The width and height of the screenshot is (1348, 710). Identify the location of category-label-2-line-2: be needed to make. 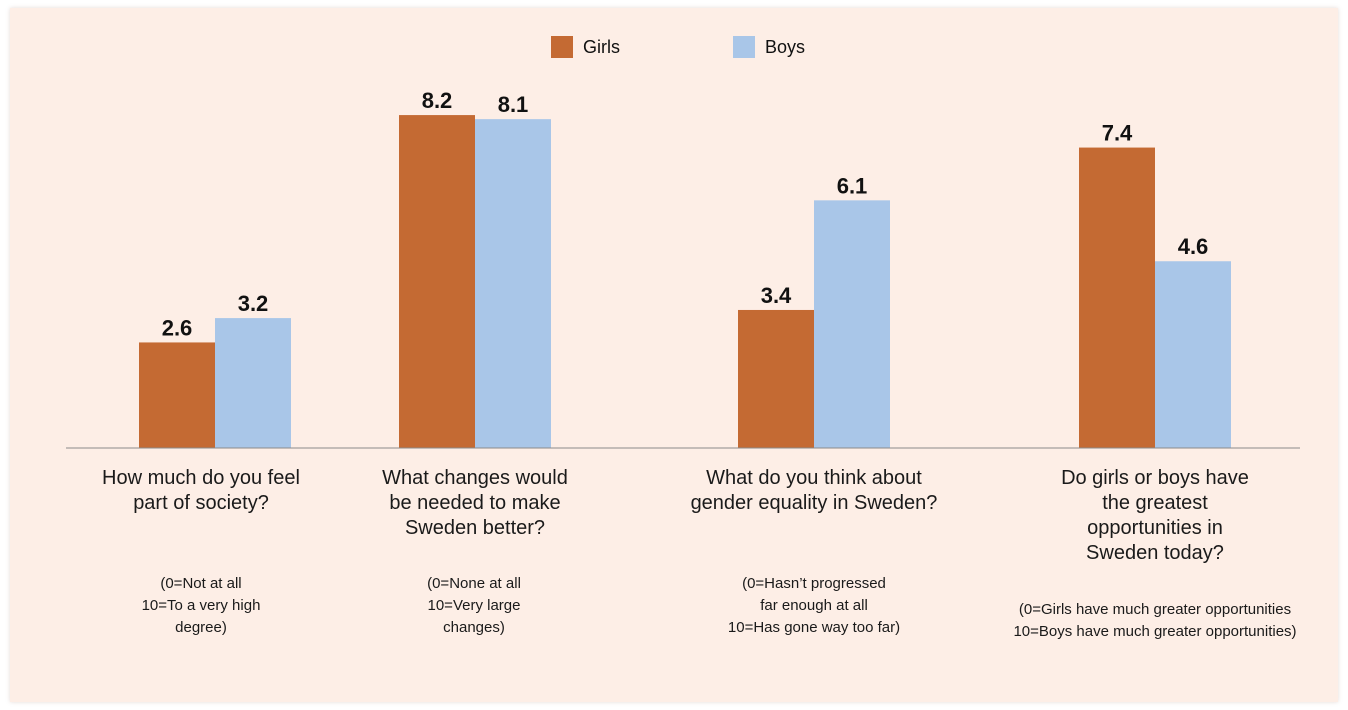
(475, 503).